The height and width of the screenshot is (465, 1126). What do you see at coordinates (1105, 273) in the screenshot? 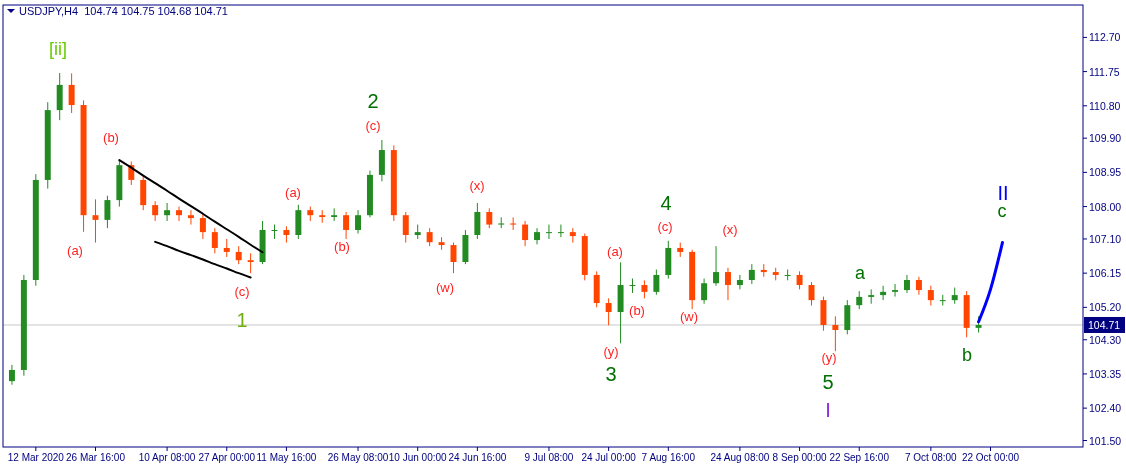
I see `y-tick-label: 106.15` at bounding box center [1105, 273].